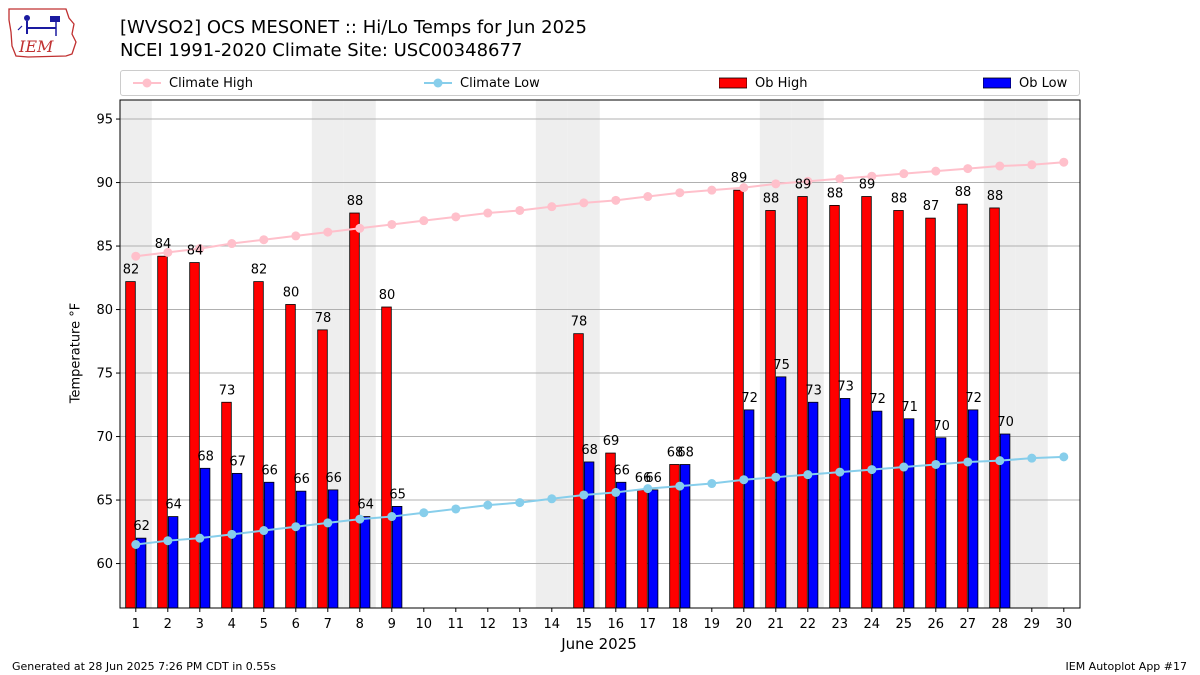 The height and width of the screenshot is (675, 1200). What do you see at coordinates (328, 624) in the screenshot?
I see `x-tick-label: 7` at bounding box center [328, 624].